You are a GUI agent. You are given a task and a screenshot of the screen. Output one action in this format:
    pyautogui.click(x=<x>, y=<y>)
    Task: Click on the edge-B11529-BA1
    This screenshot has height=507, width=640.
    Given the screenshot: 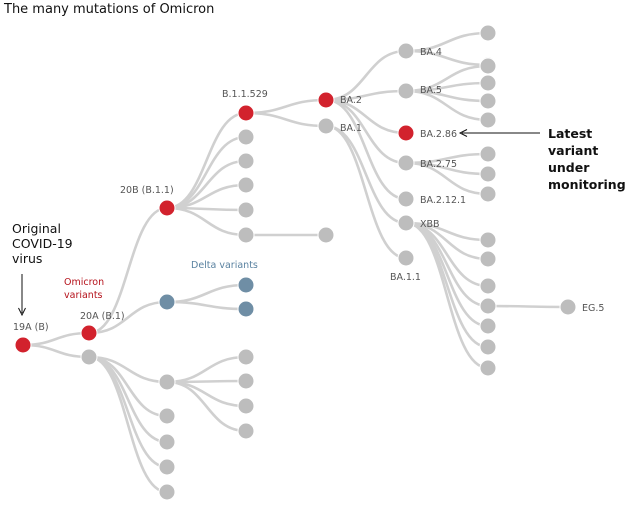 What is the action you would take?
    pyautogui.click(x=286, y=119)
    